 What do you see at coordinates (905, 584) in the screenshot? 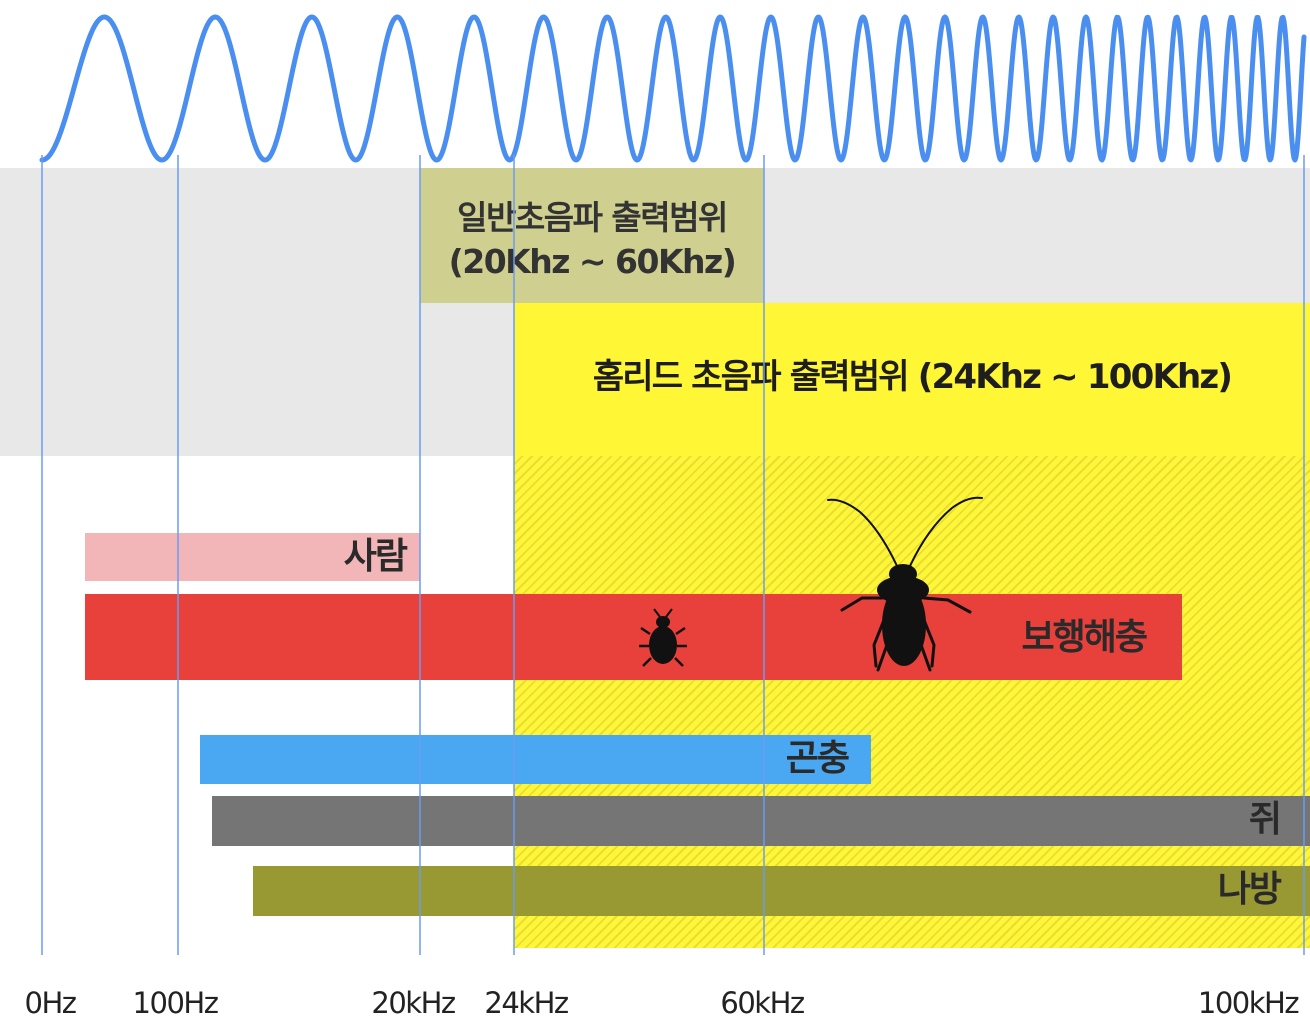
I see `cockroach-icon` at bounding box center [905, 584].